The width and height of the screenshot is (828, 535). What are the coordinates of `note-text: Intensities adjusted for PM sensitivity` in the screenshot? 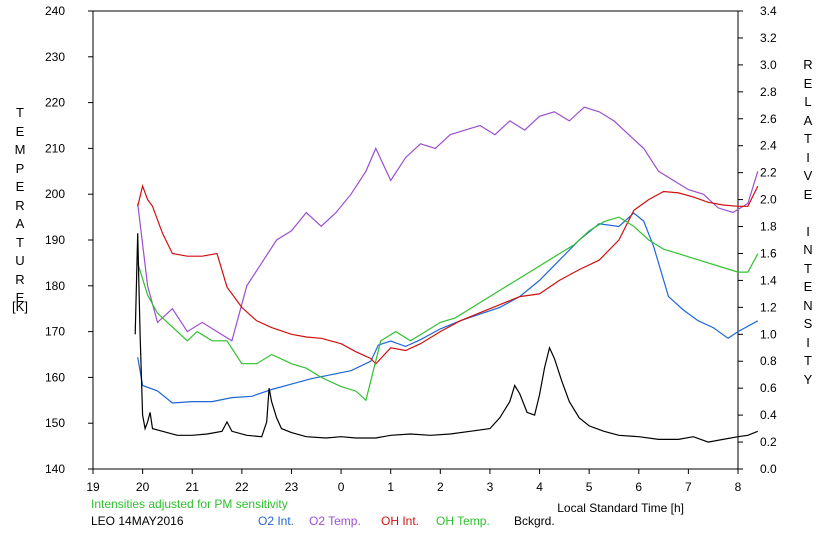 It's located at (189, 504).